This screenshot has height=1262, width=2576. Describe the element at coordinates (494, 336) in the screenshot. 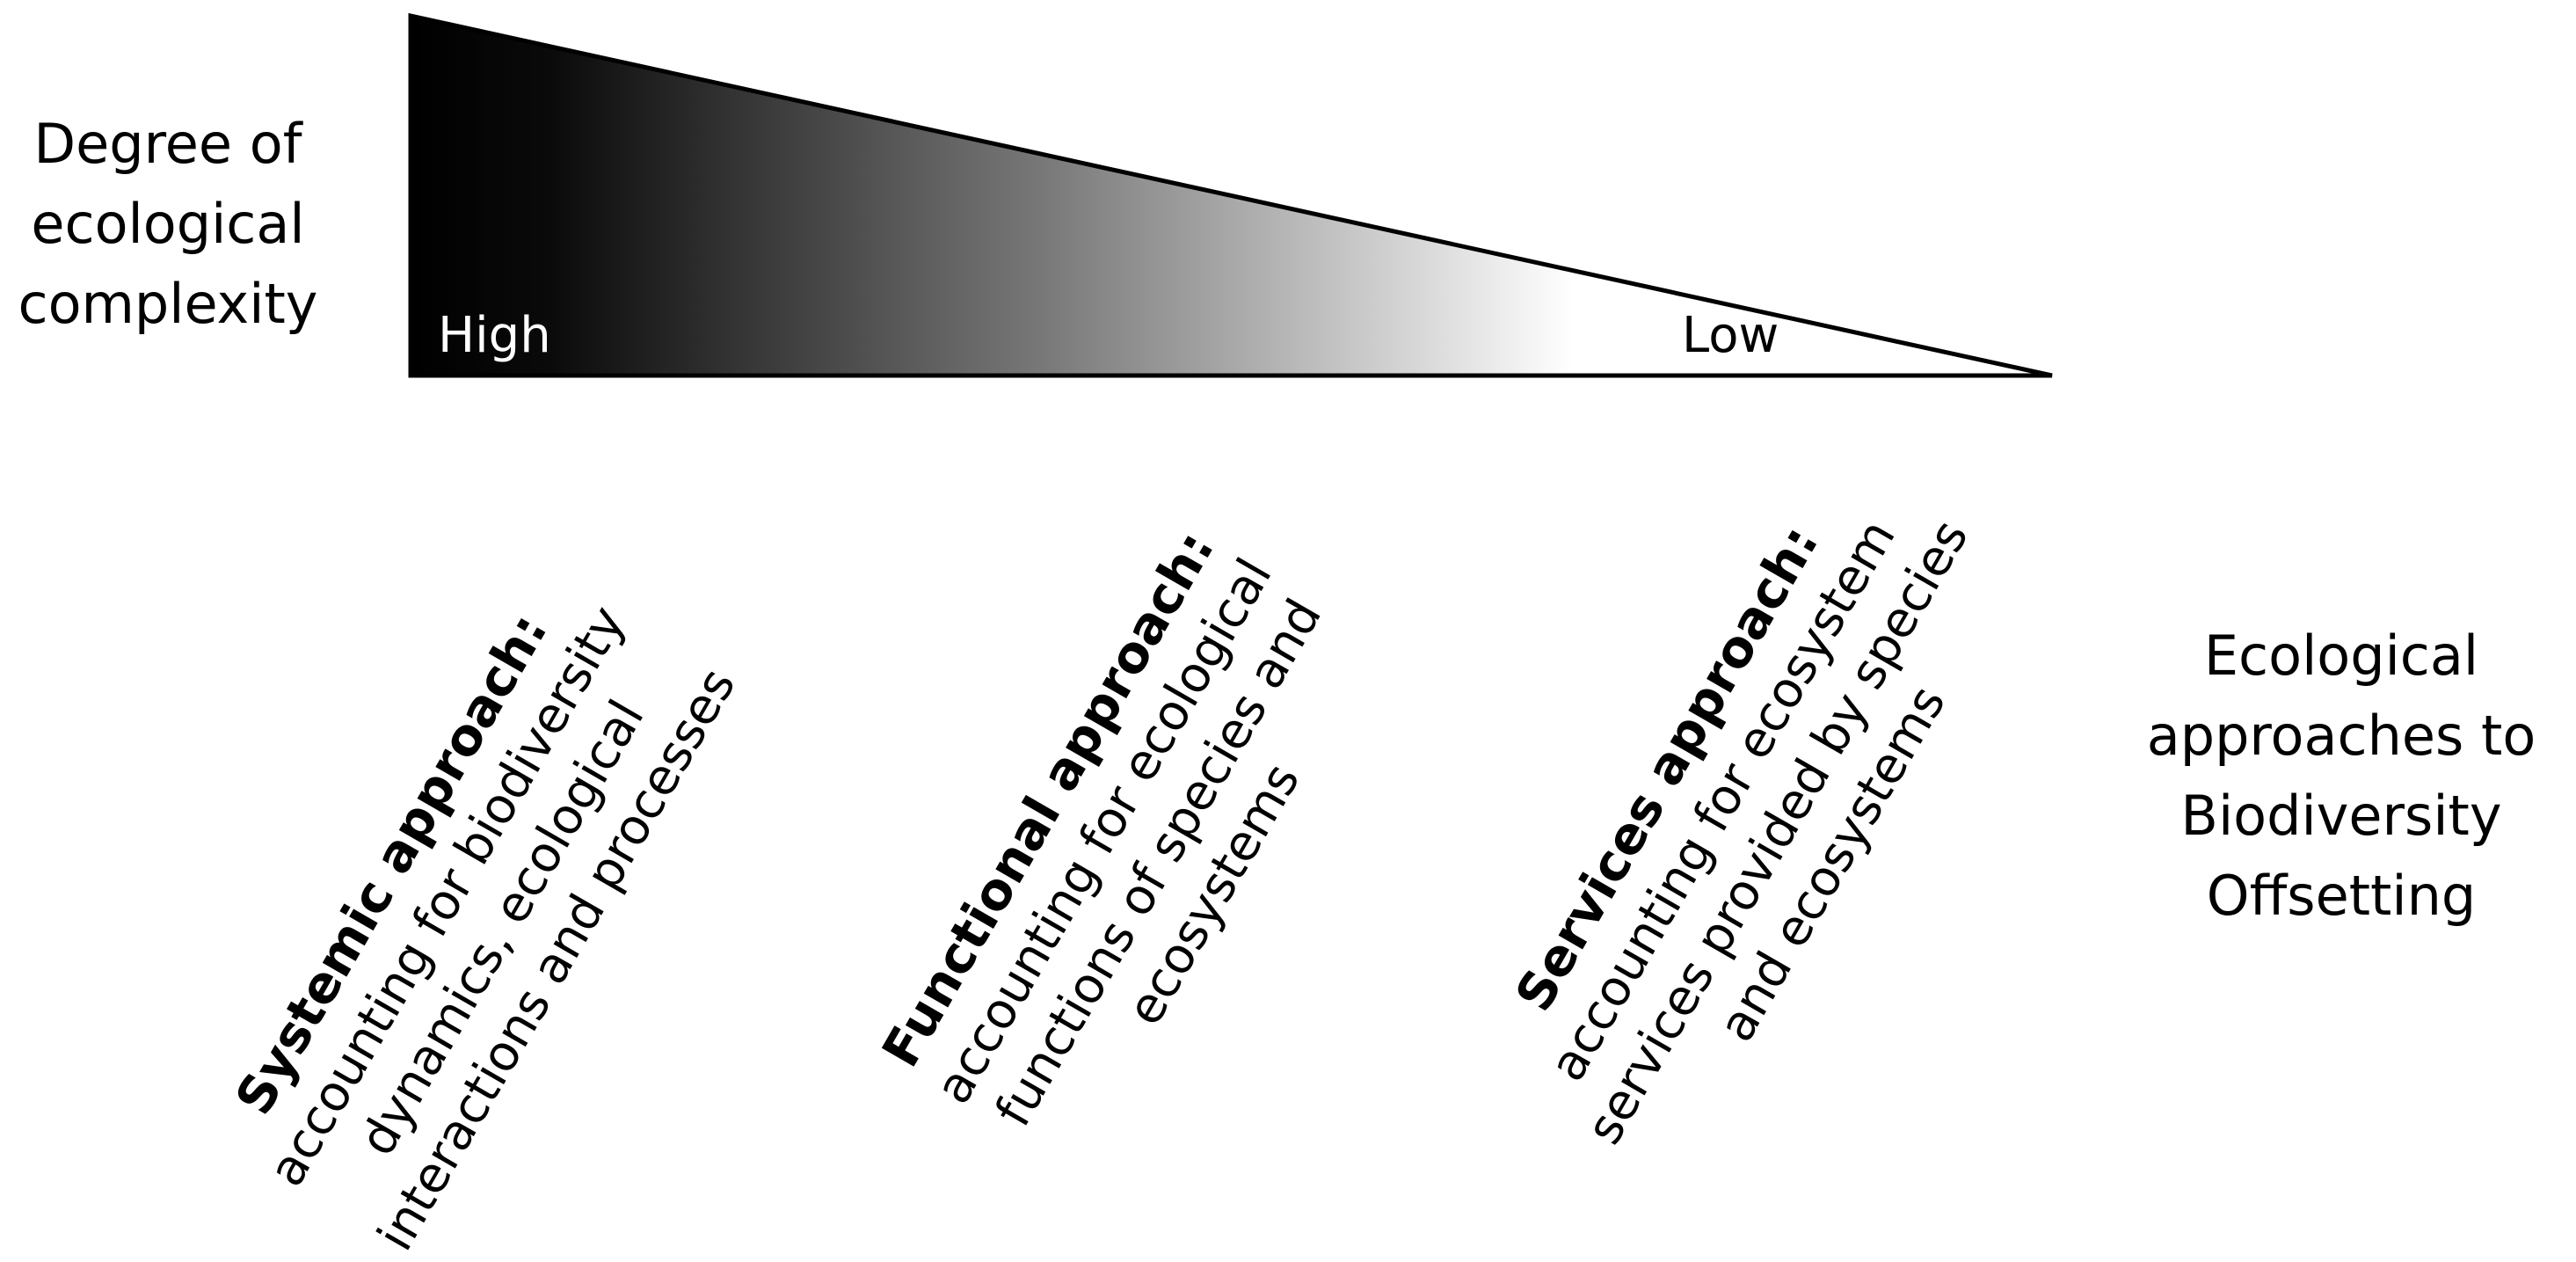

I see `high-label: High` at that location.